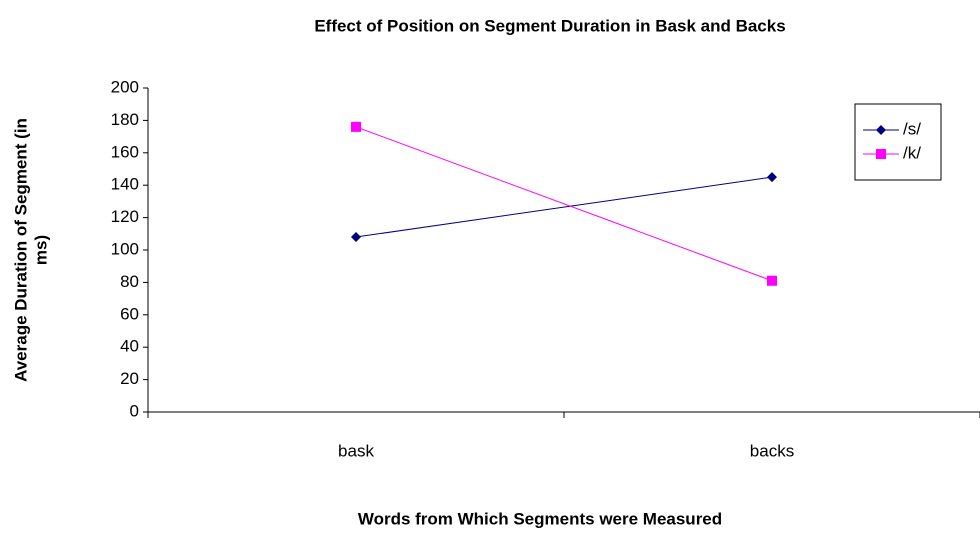 This screenshot has height=535, width=980. I want to click on y-tick-label: 140, so click(125, 184).